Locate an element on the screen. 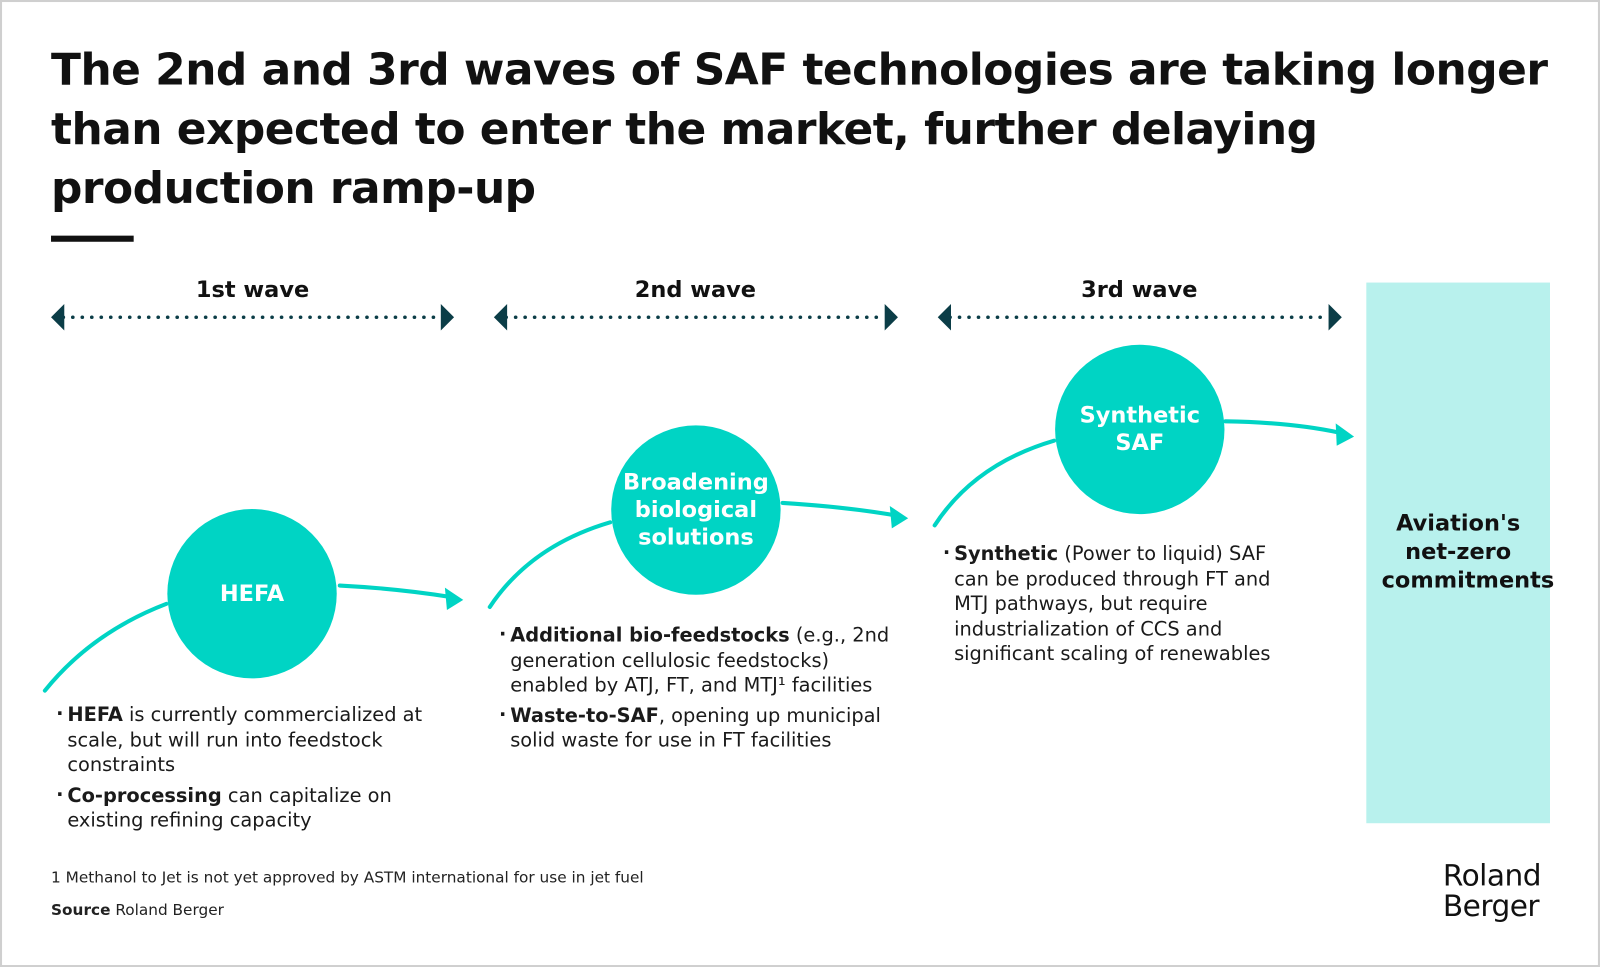 This screenshot has height=967, width=1600. bullet-bold: Additional bio-feedstocks is located at coordinates (650, 635).